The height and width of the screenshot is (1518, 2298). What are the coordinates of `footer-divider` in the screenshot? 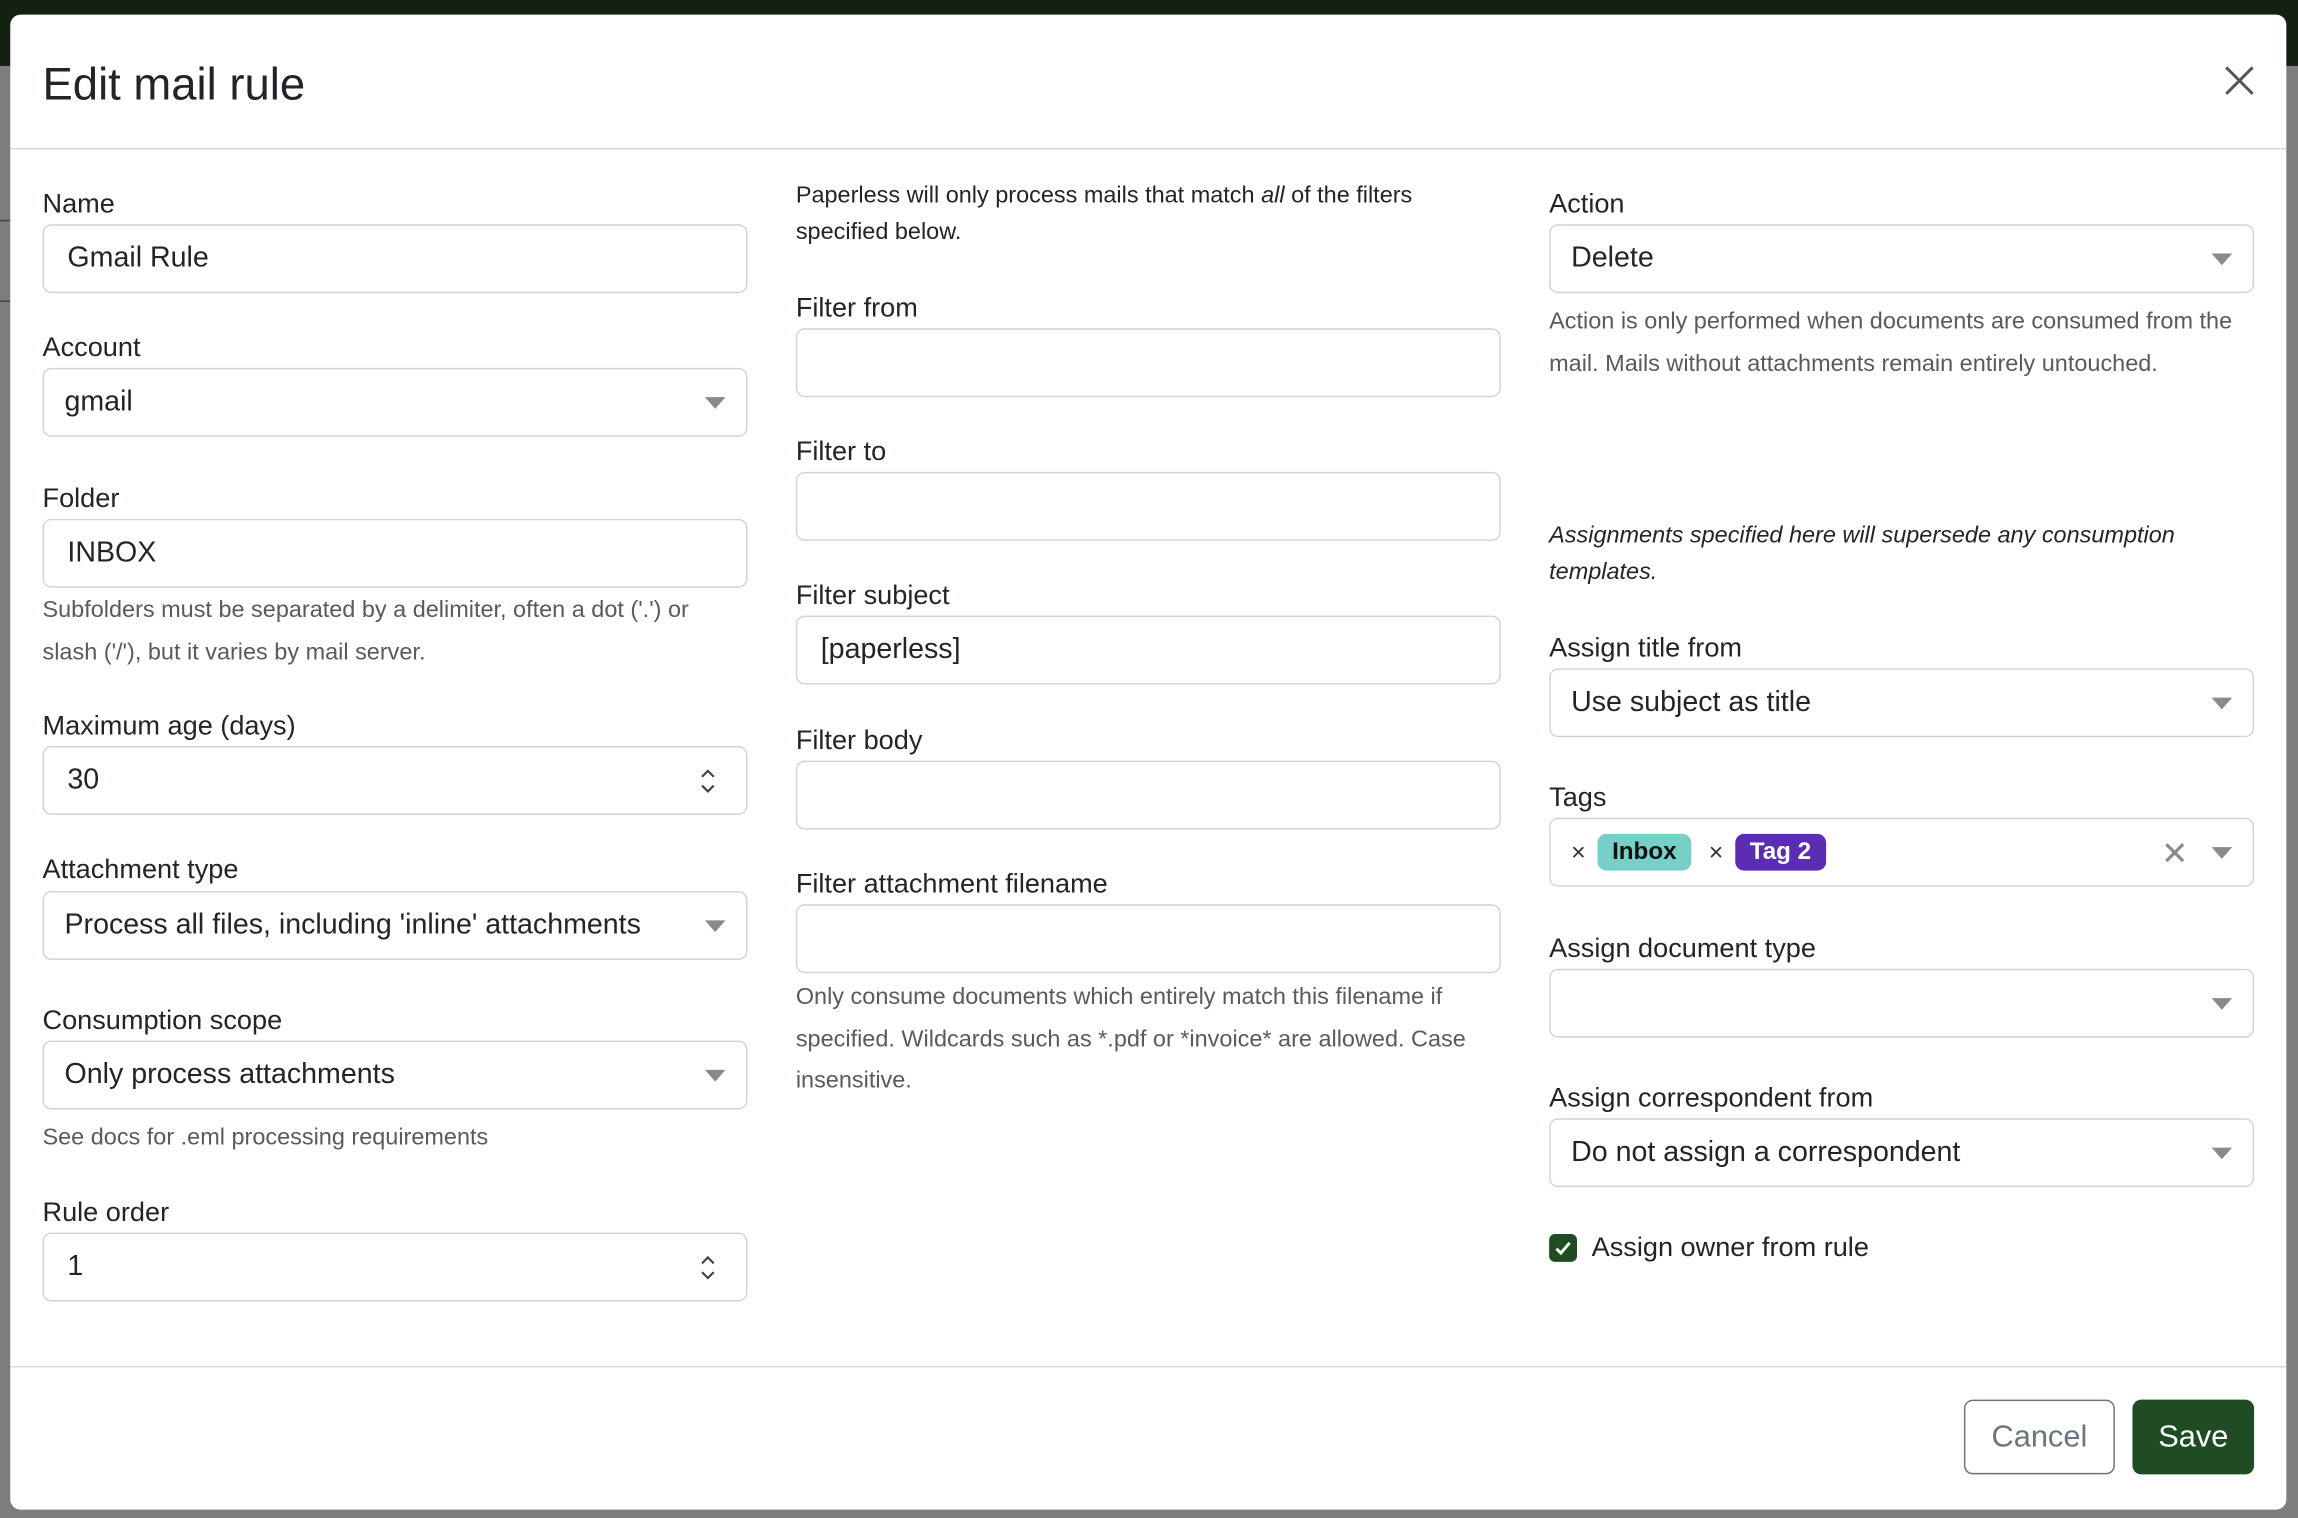 It's located at (1148, 1366).